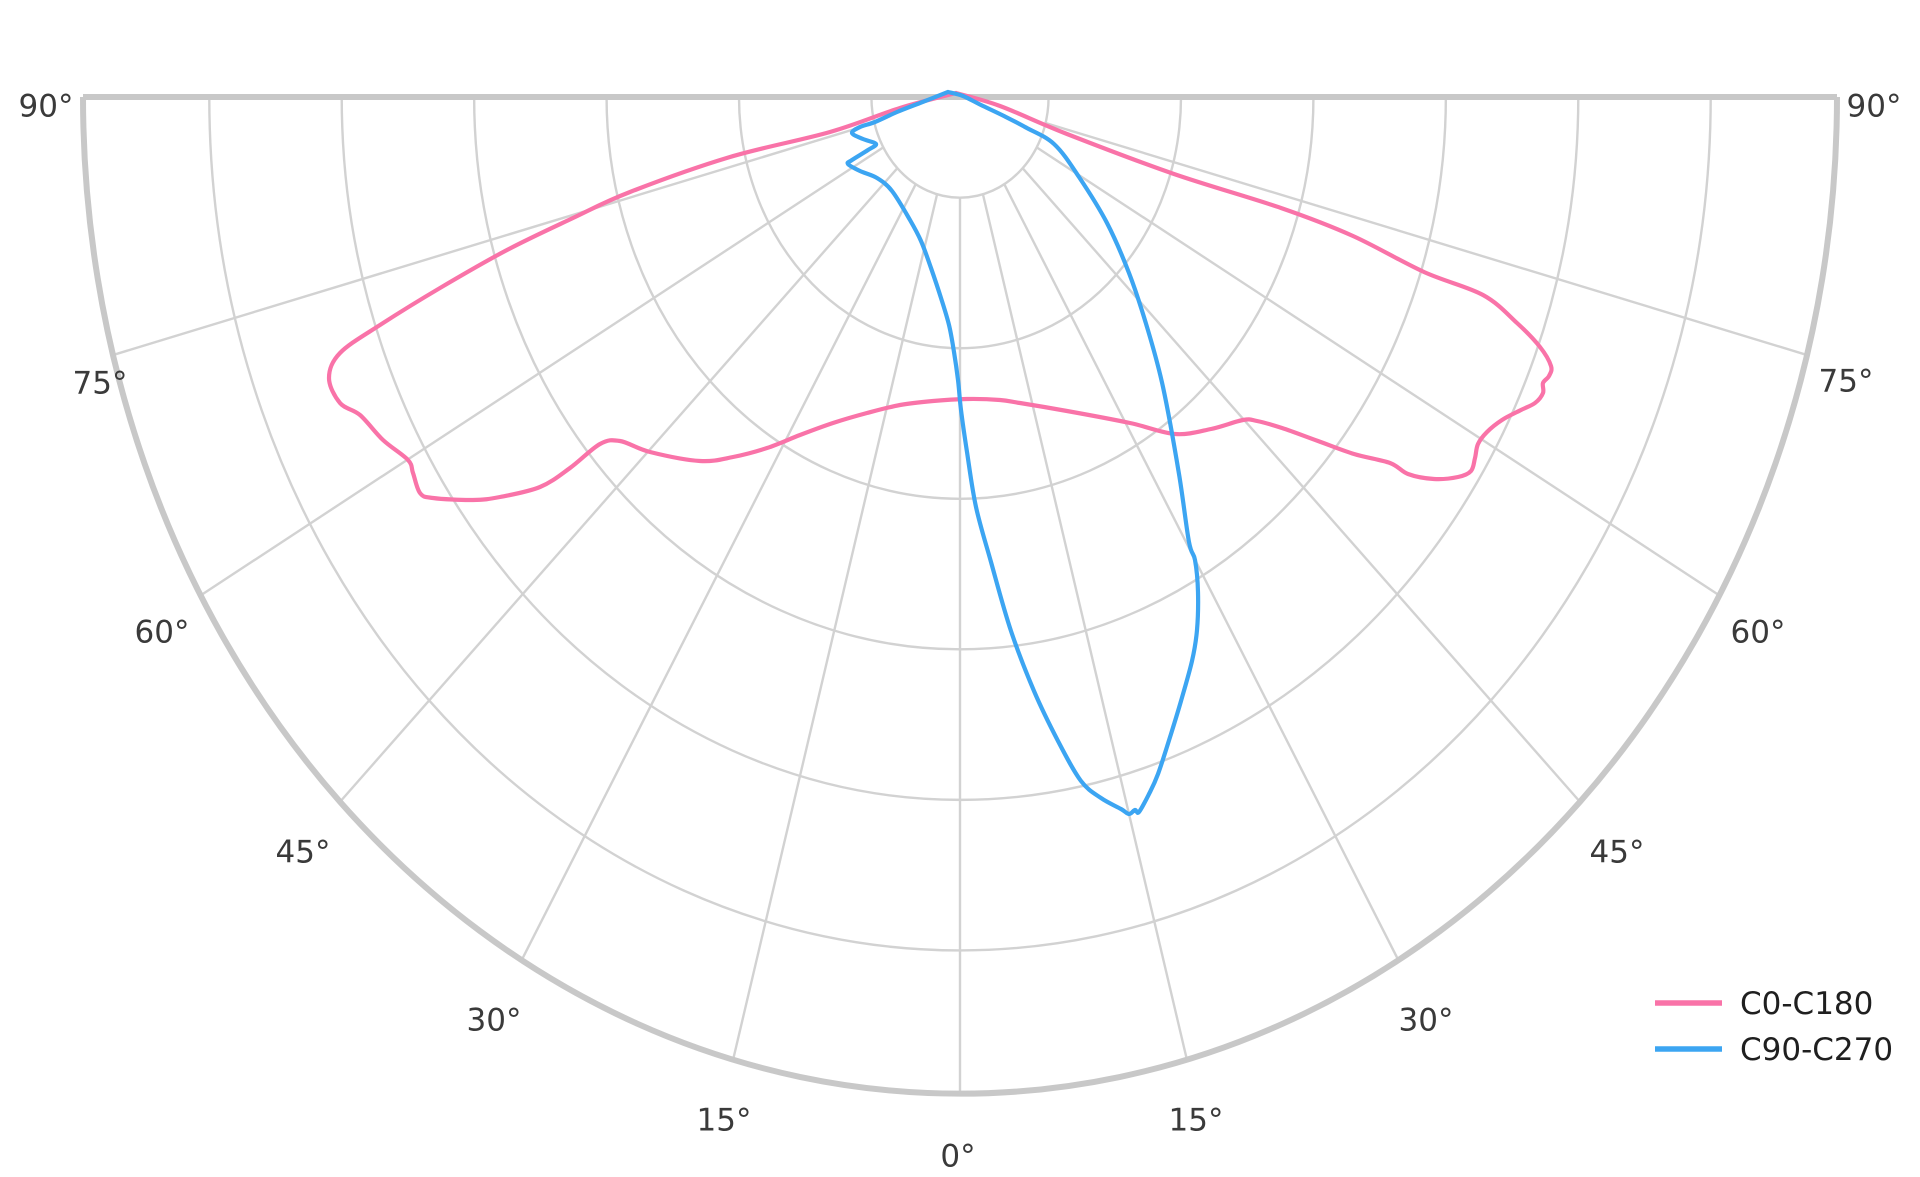  What do you see at coordinates (162, 633) in the screenshot?
I see `angle-label-left-60: 60°` at bounding box center [162, 633].